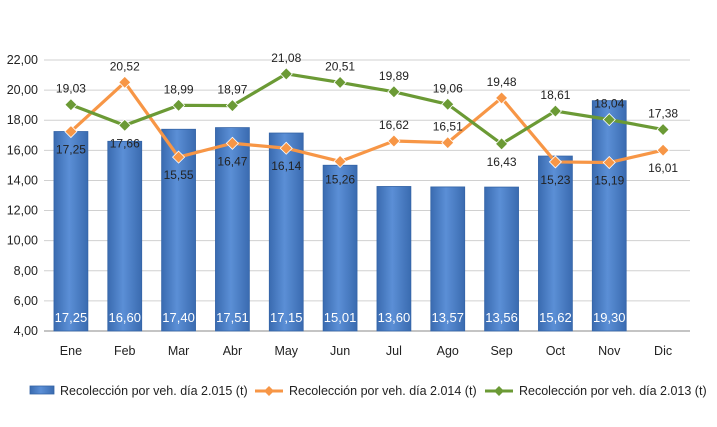 This screenshot has height=427, width=717. I want to click on line-value-label: 19,89, so click(394, 76).